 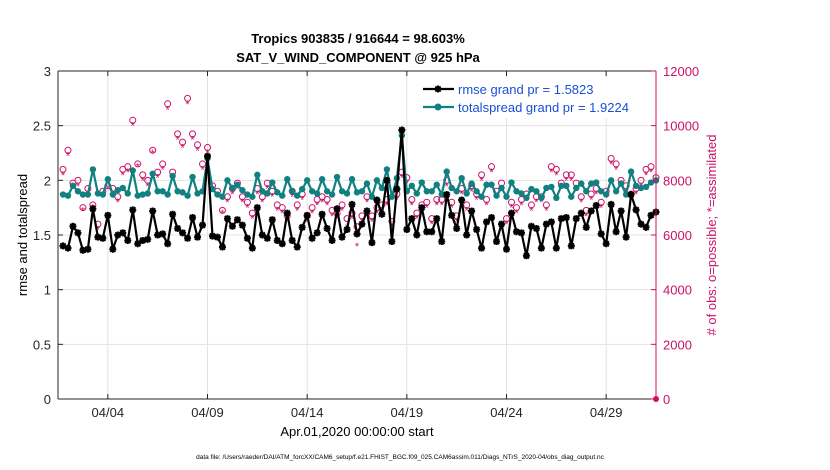 What do you see at coordinates (711, 235) in the screenshot?
I see `y2-axis-label: # of obs: o=possible; *=assimilated` at bounding box center [711, 235].